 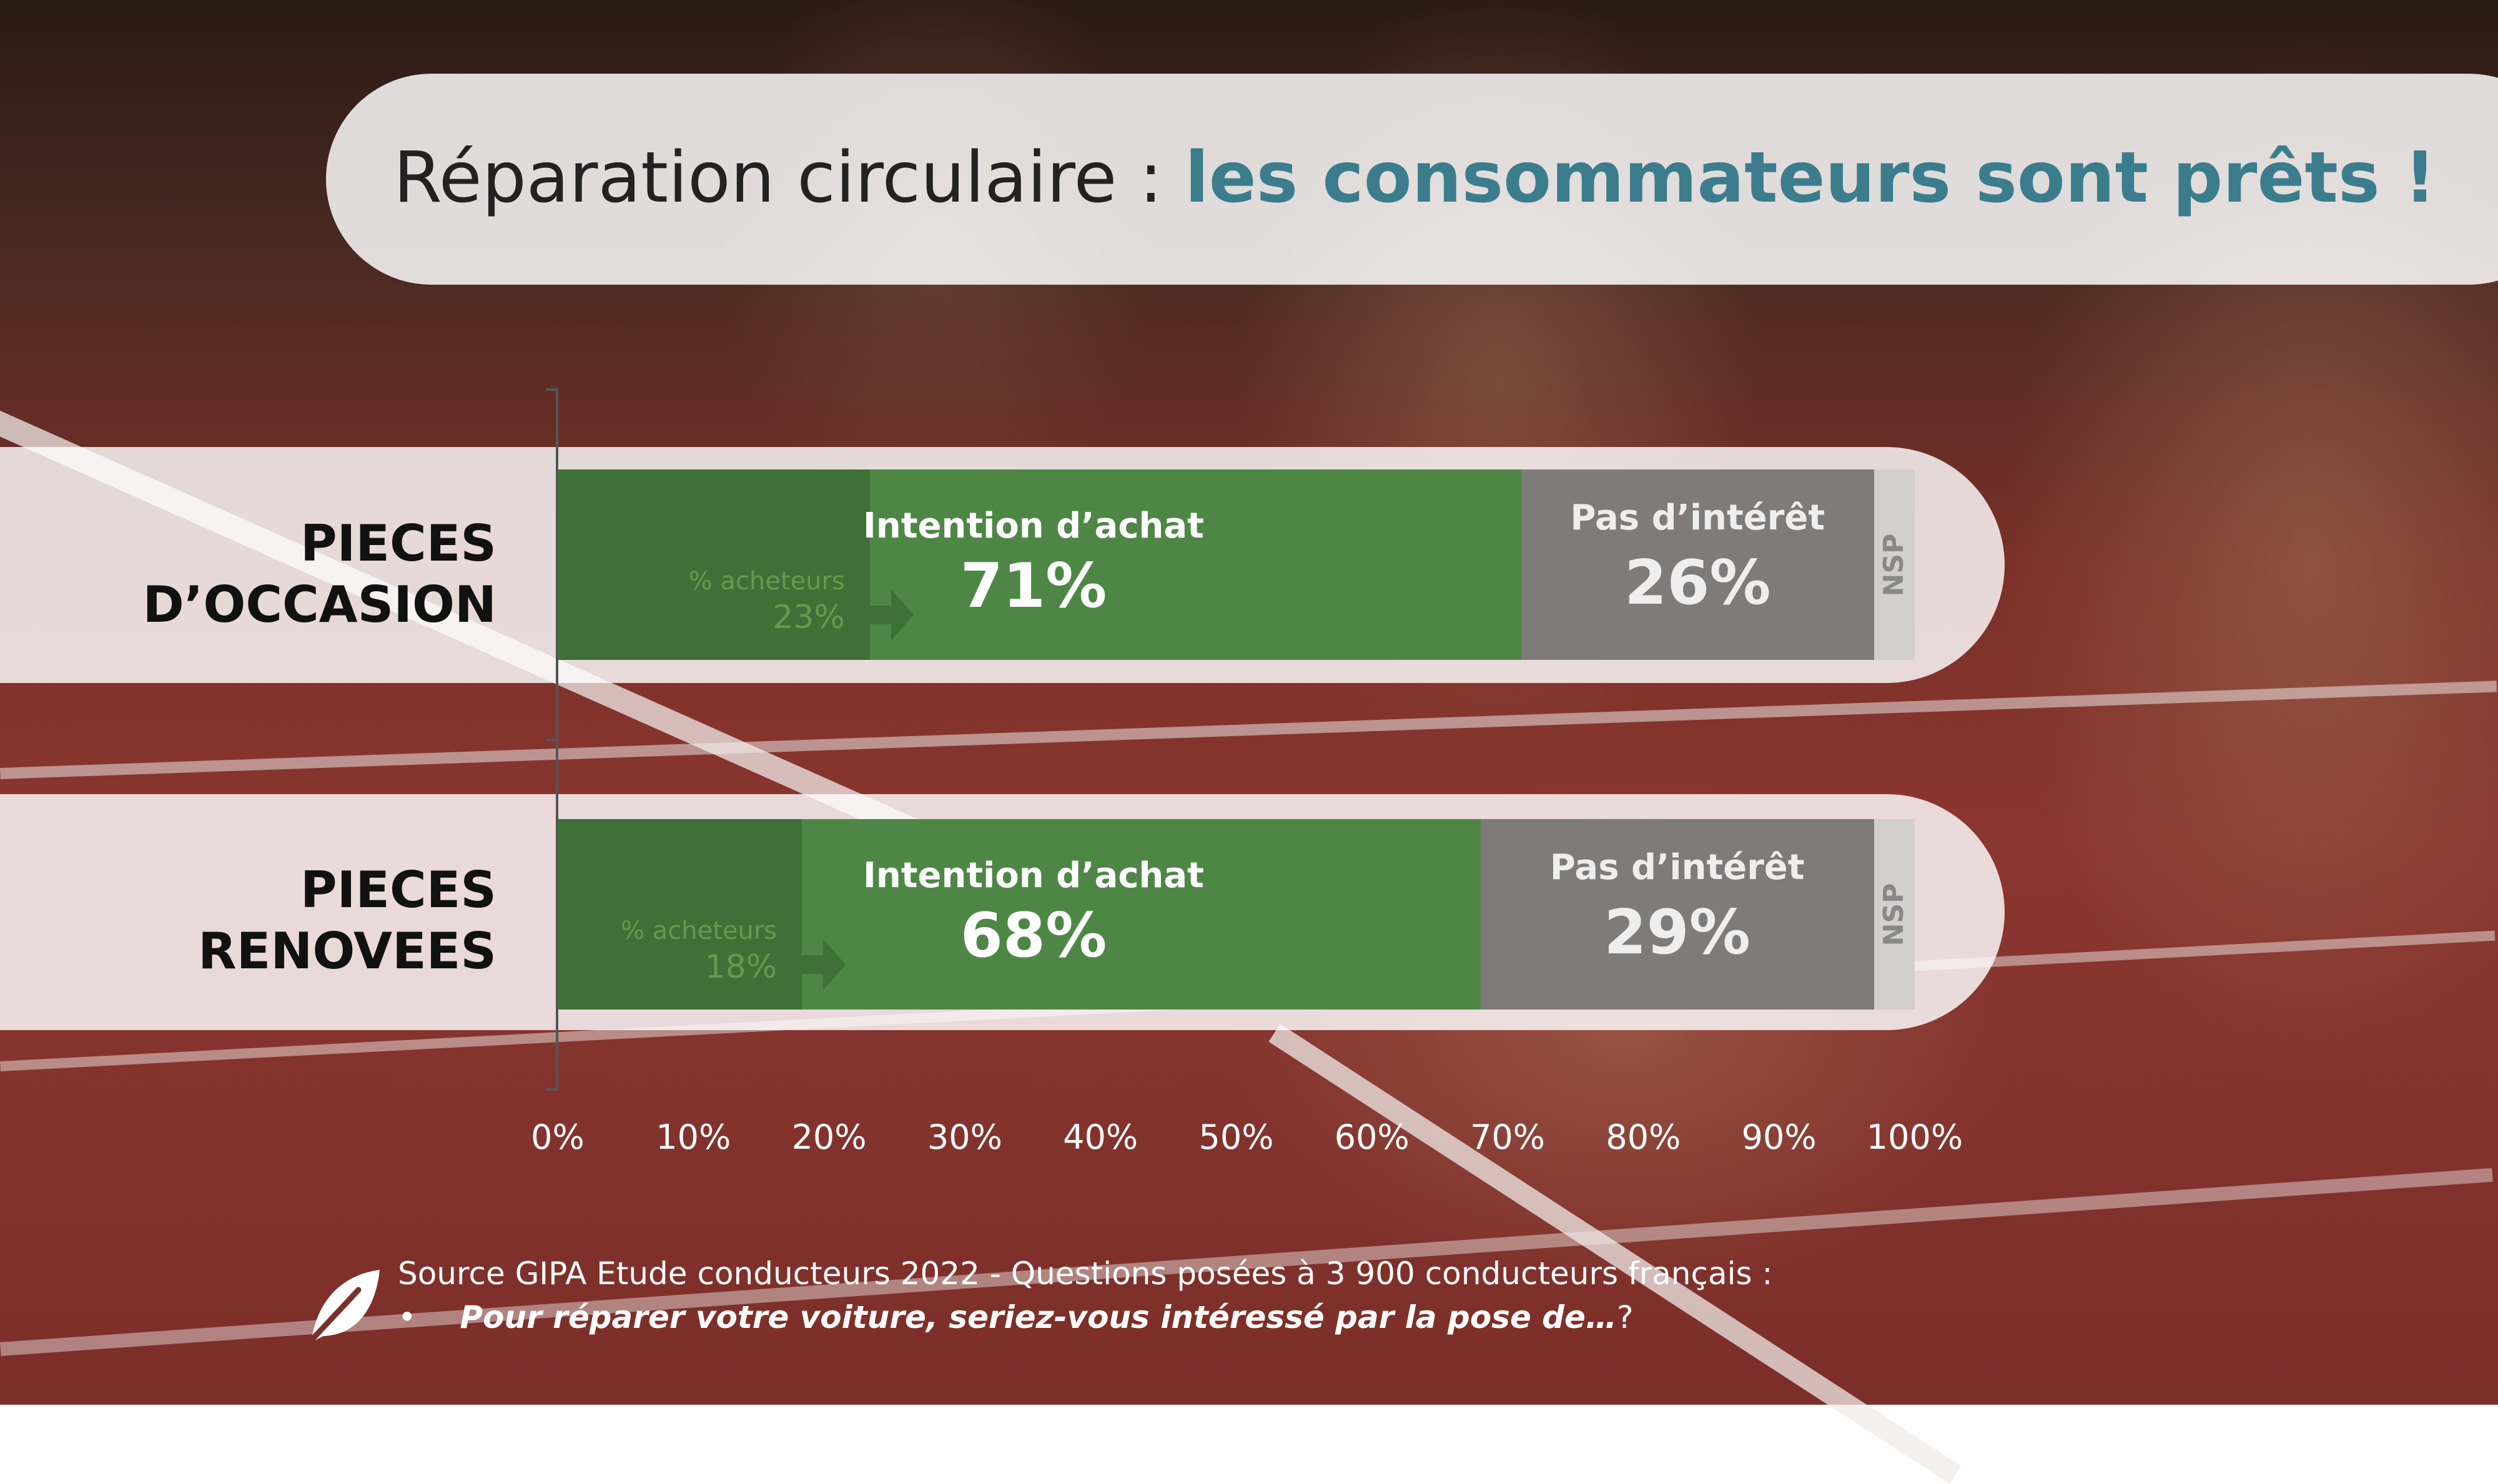 What do you see at coordinates (1372, 1137) in the screenshot?
I see `x-tick-label: 60%` at bounding box center [1372, 1137].